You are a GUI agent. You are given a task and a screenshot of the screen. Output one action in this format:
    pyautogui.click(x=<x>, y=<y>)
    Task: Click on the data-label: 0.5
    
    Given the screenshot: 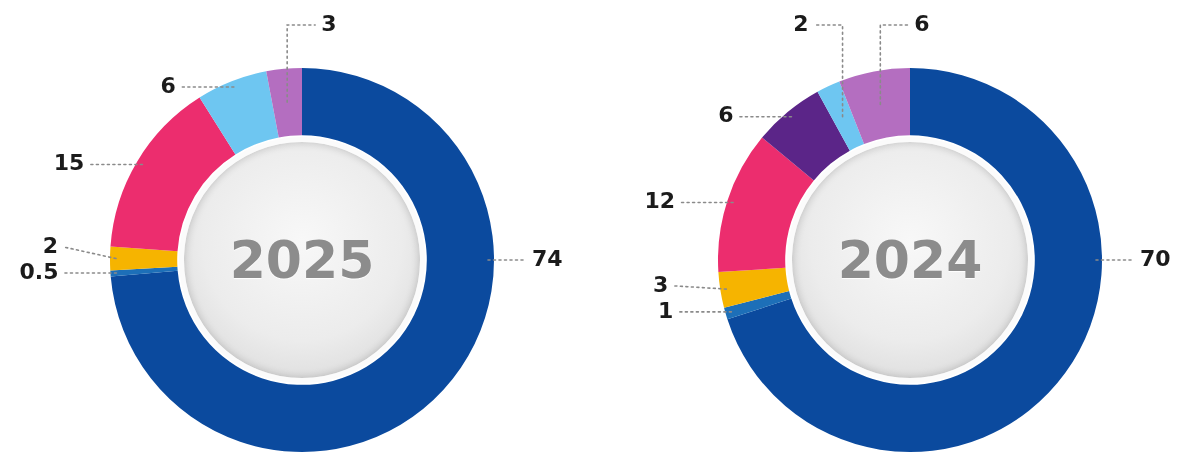 What is the action you would take?
    pyautogui.click(x=39, y=271)
    